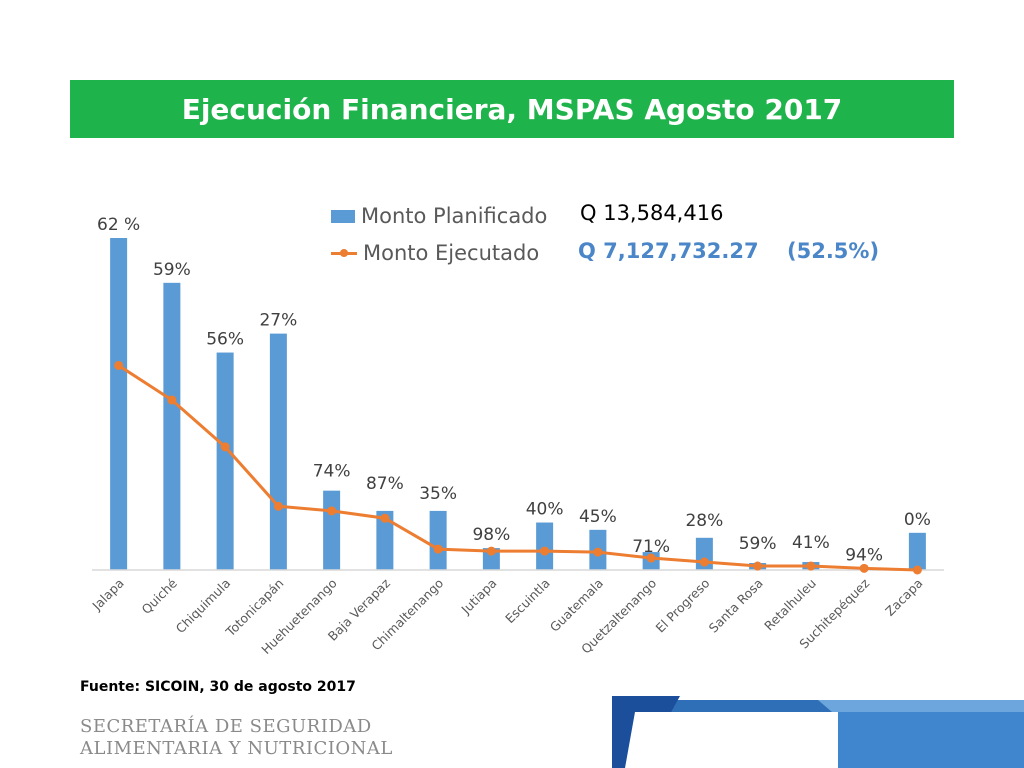  What do you see at coordinates (651, 547) in the screenshot?
I see `data-label-10: 71%` at bounding box center [651, 547].